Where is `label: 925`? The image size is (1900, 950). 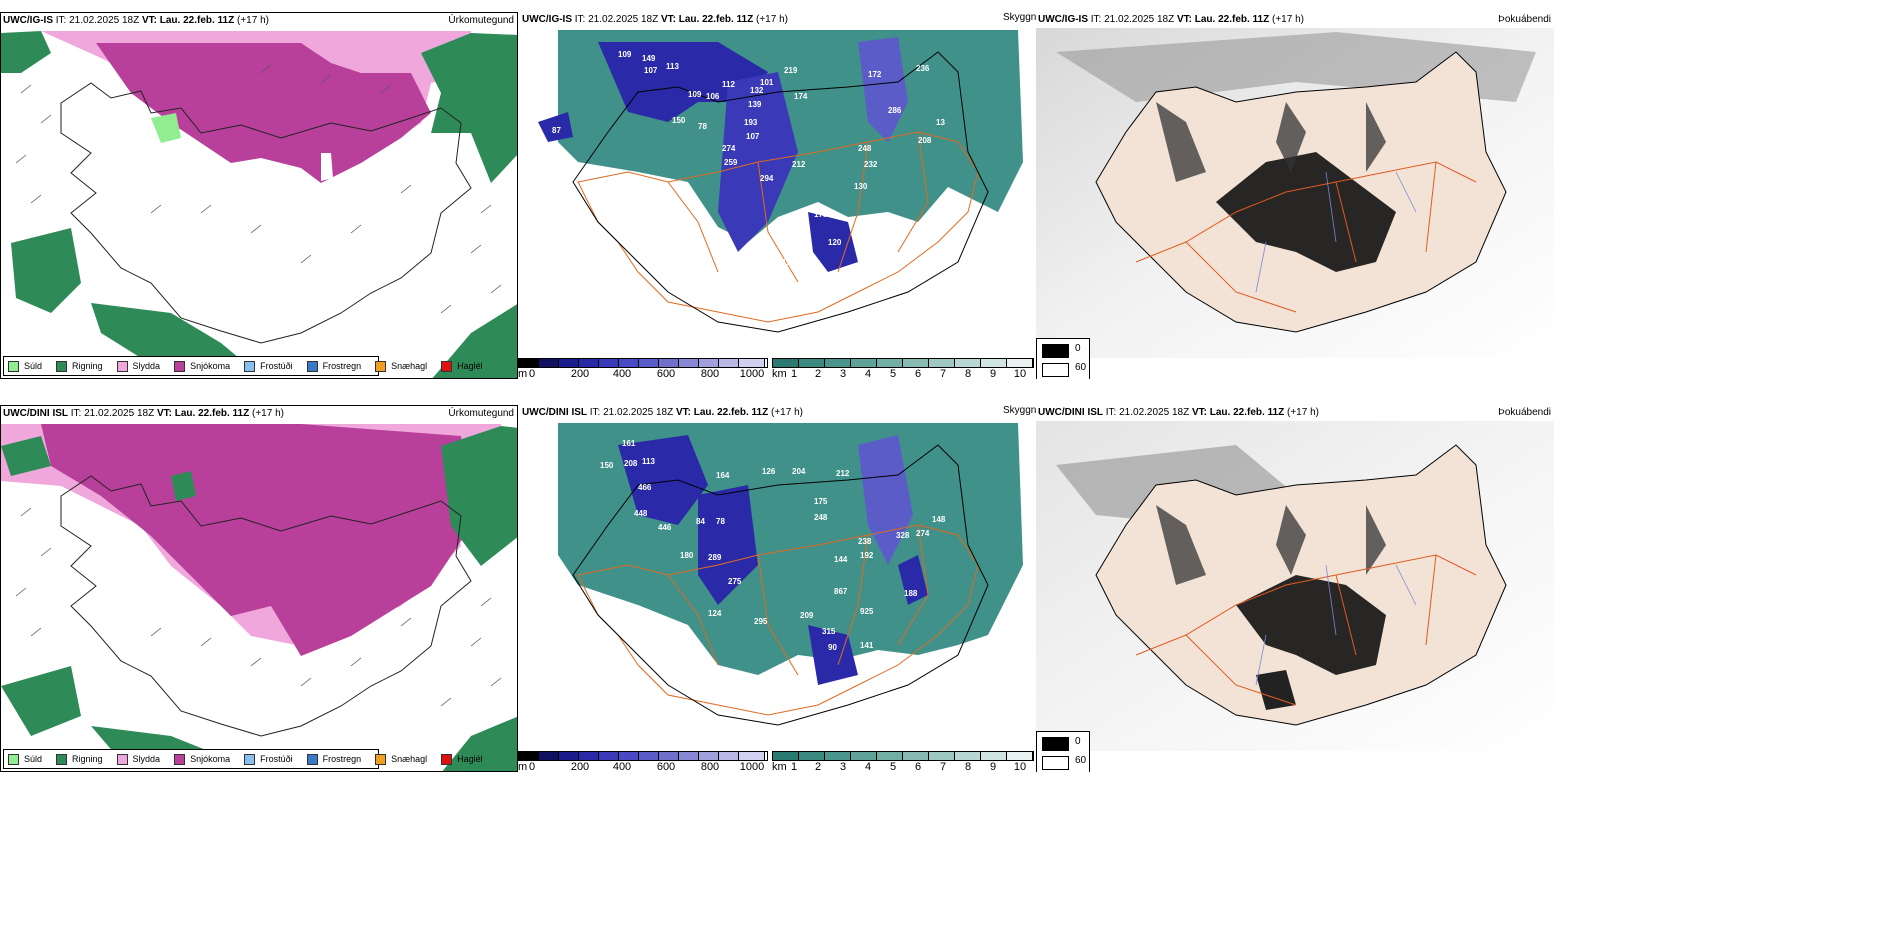
label: 925 is located at coordinates (867, 611).